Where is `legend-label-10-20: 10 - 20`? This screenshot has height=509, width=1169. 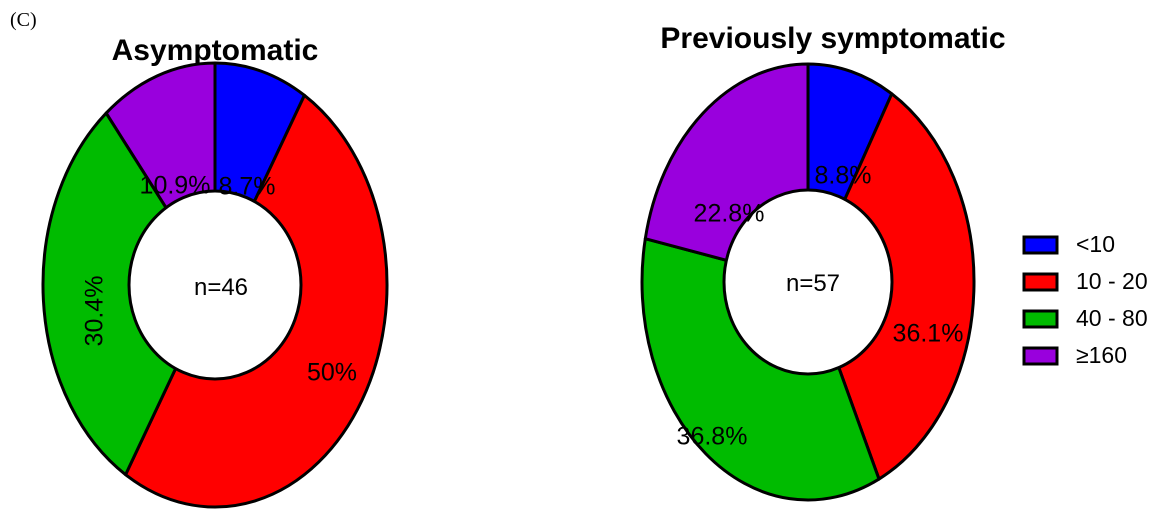
legend-label-10-20: 10 - 20 is located at coordinates (1112, 281).